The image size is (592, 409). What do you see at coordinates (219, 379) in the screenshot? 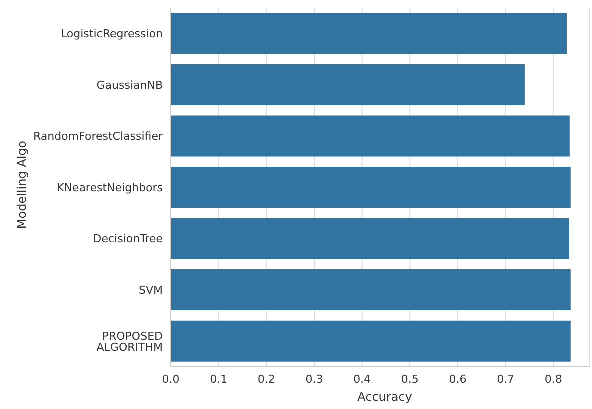
I see `x-tick-label: 0.1` at bounding box center [219, 379].